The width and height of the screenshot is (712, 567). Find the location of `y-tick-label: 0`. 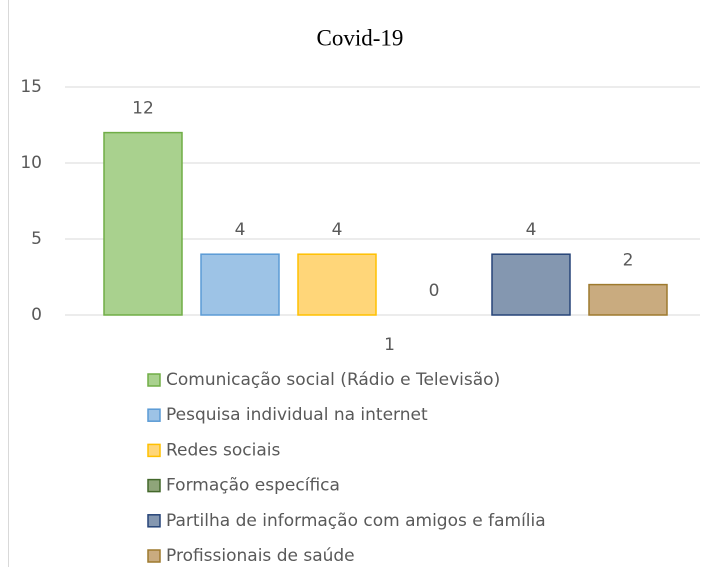

y-tick-label: 0 is located at coordinates (36, 315).